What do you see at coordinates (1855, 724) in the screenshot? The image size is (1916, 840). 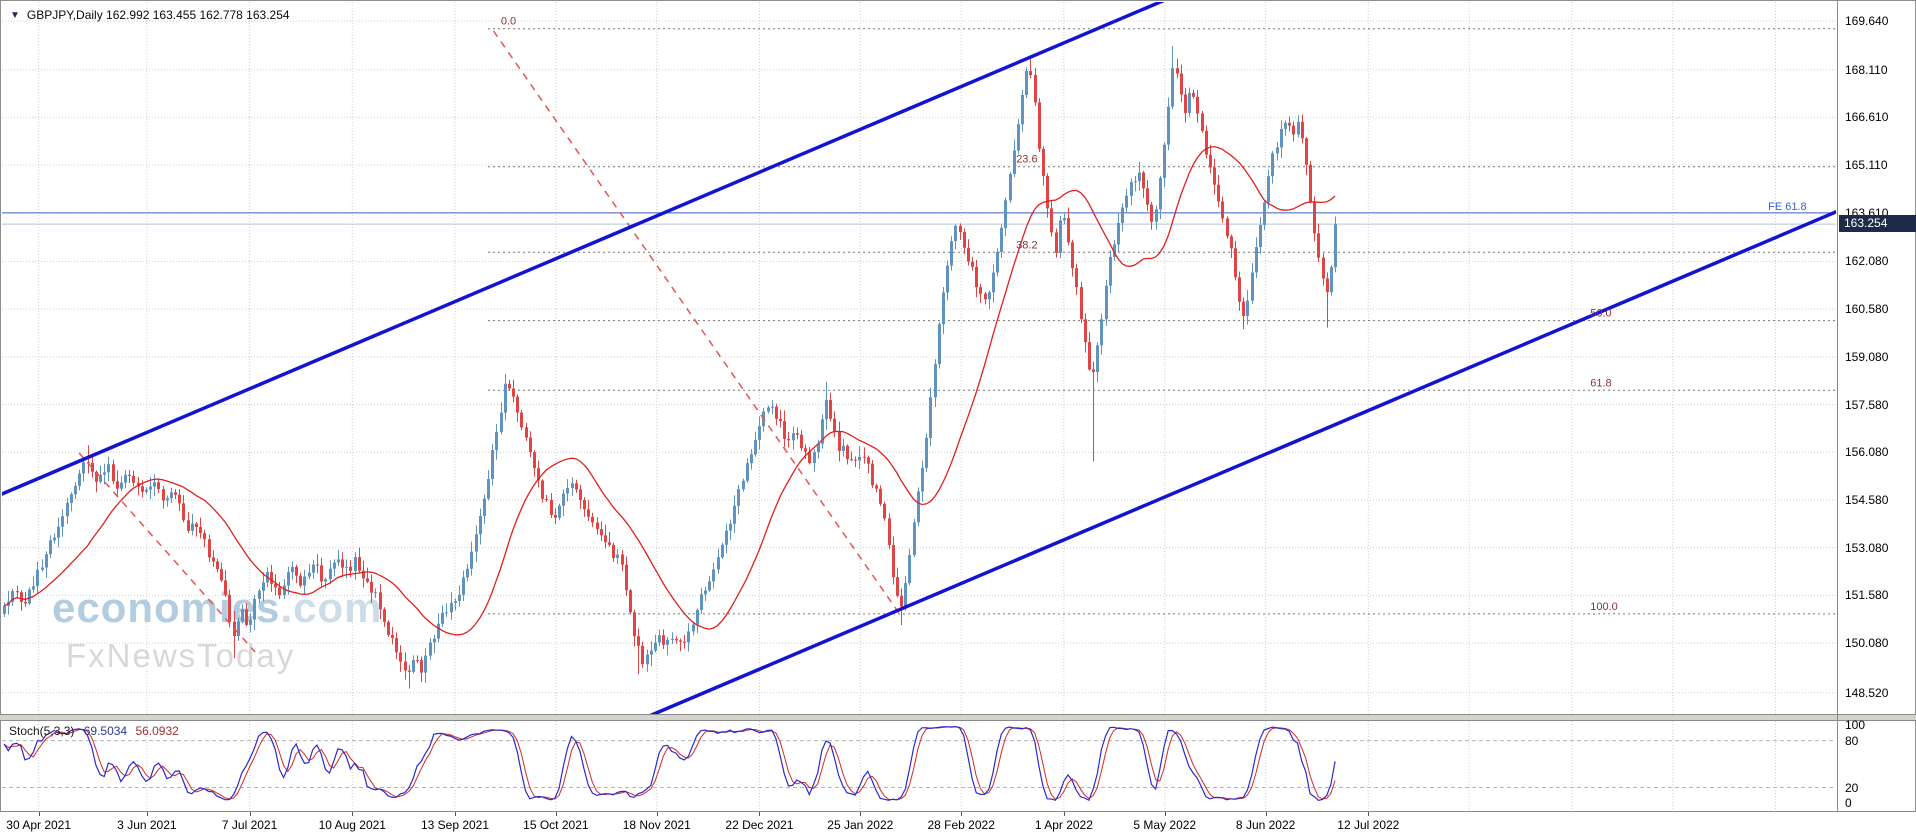 I see `stoch-axis-label: 100` at bounding box center [1855, 724].